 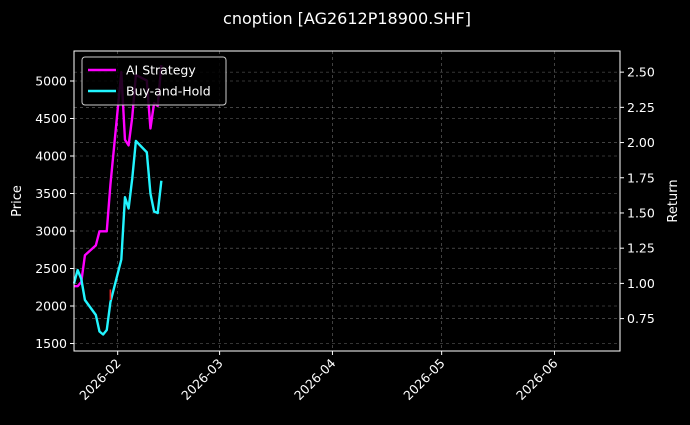 What do you see at coordinates (641, 248) in the screenshot?
I see `y-tick-label-right: 1.25` at bounding box center [641, 248].